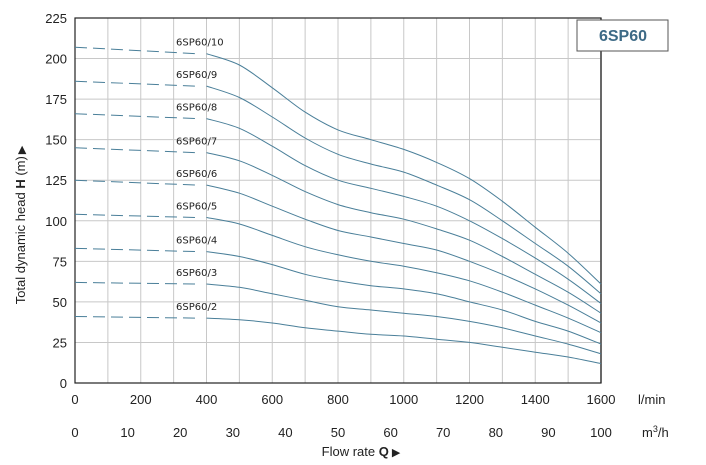 The width and height of the screenshot is (706, 465). I want to click on y-tick-label: 50, so click(60, 302).